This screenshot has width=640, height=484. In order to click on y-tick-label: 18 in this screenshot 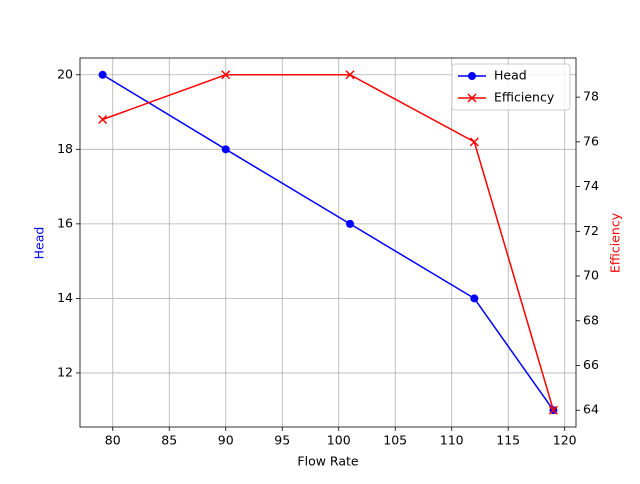, I will do `click(65, 148)`.